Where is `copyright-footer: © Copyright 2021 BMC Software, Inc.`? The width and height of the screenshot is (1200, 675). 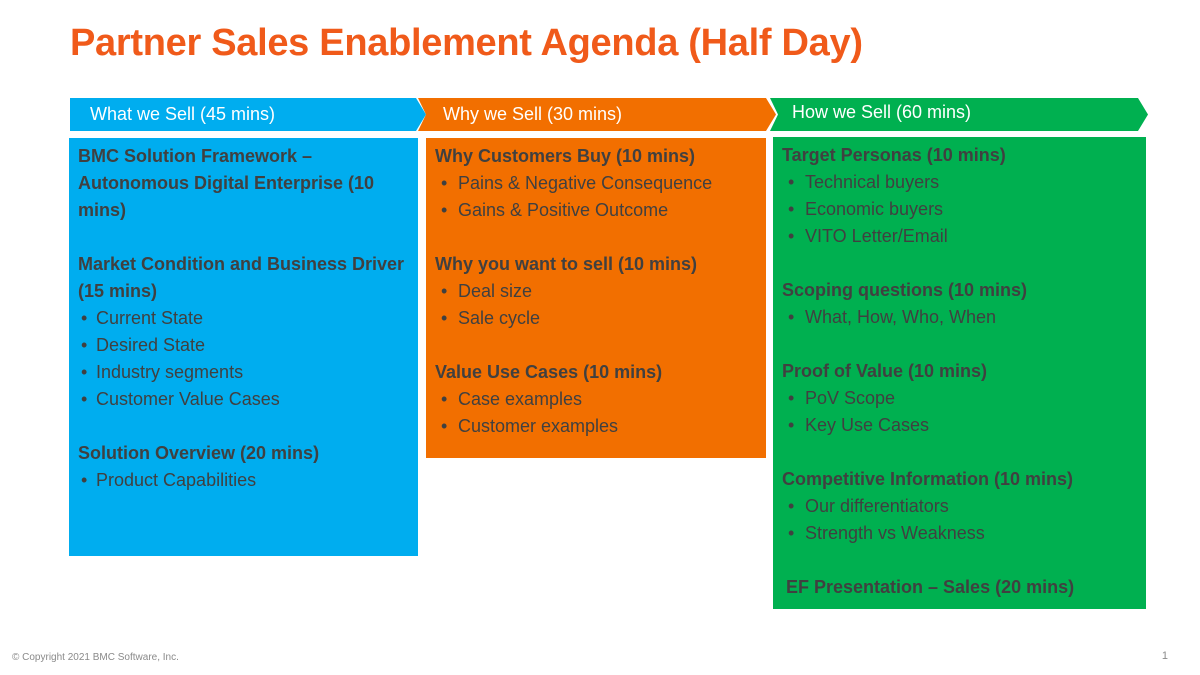 copyright-footer: © Copyright 2021 BMC Software, Inc. is located at coordinates (95, 657).